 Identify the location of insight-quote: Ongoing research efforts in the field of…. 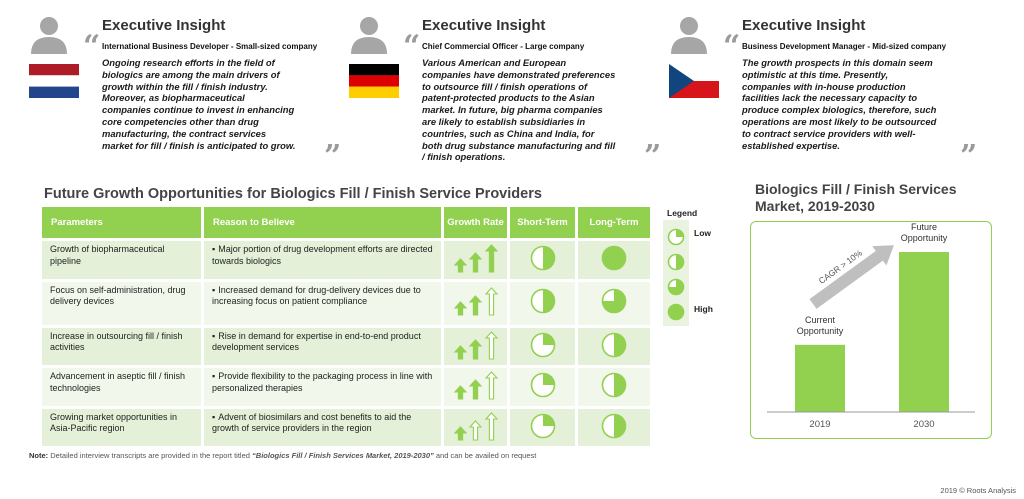
(199, 104).